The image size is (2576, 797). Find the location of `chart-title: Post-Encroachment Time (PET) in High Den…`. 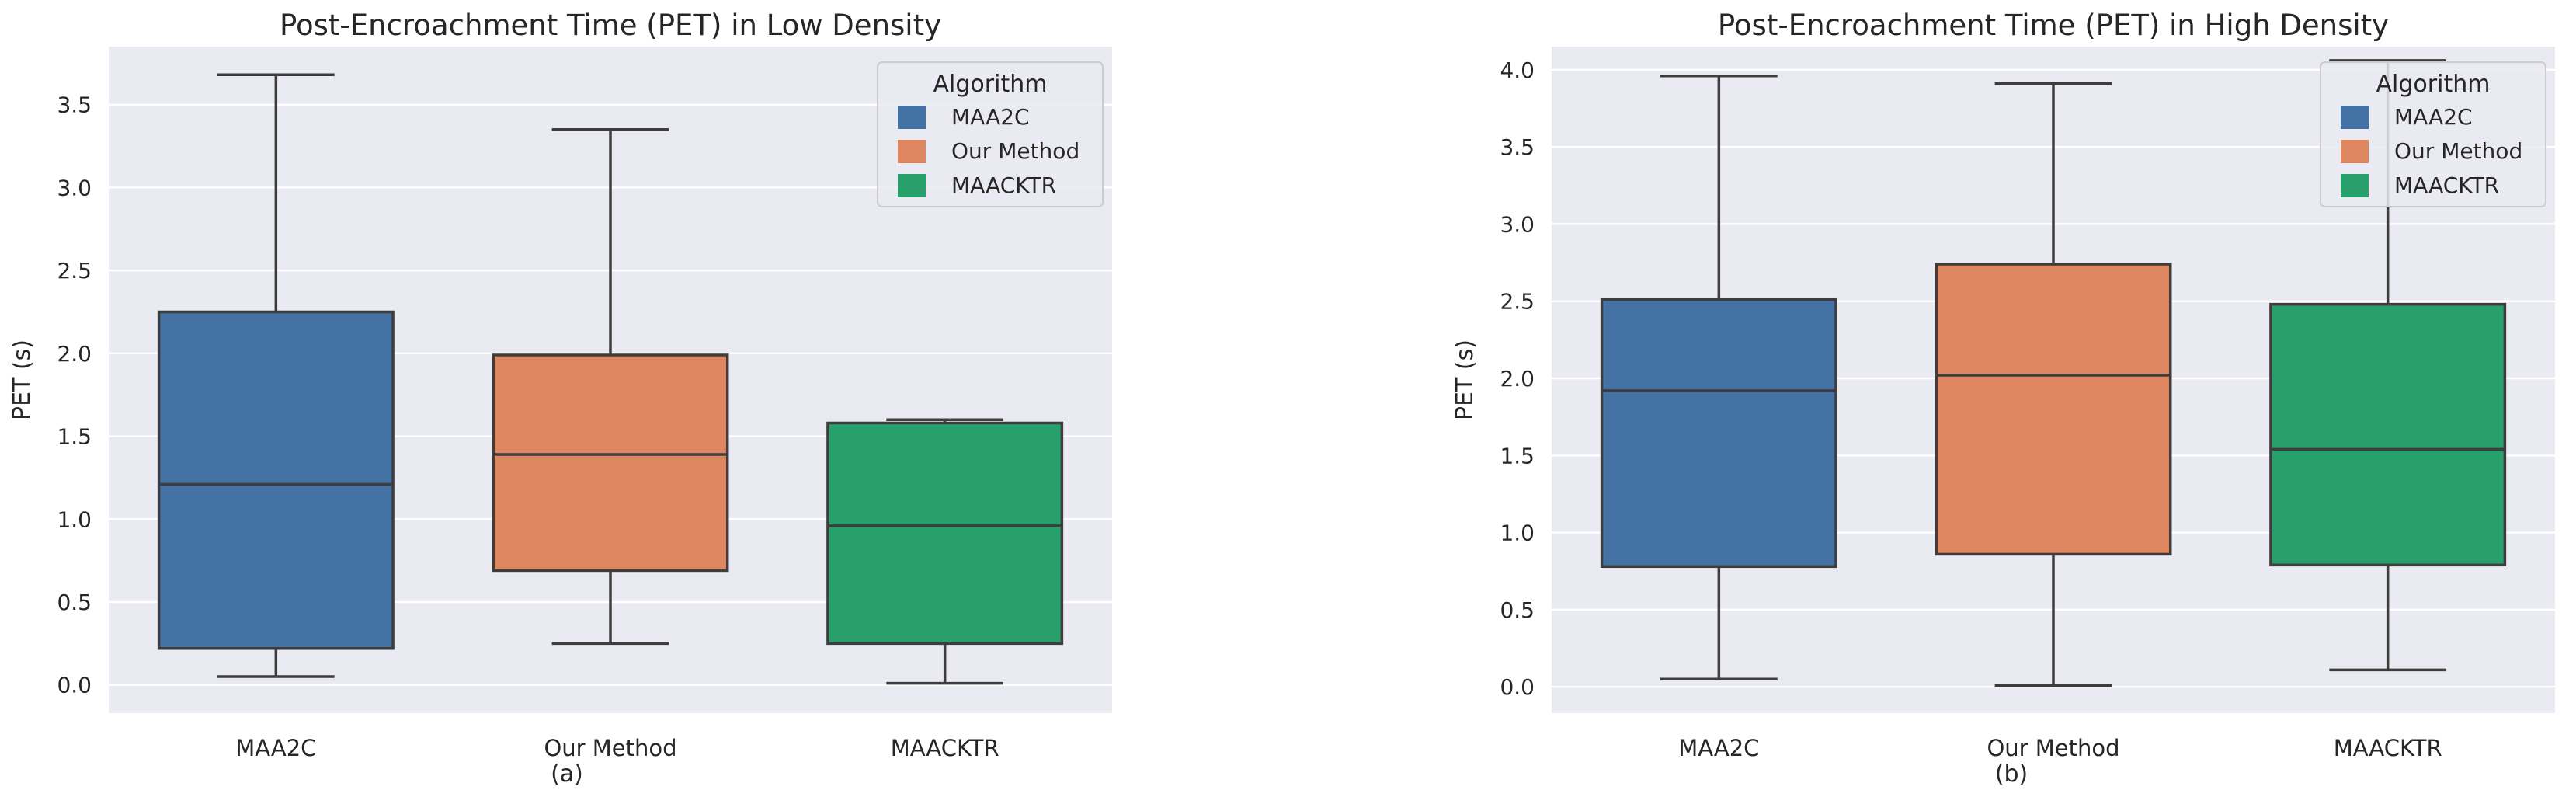

chart-title: Post-Encroachment Time (PET) in High Den… is located at coordinates (2053, 25).